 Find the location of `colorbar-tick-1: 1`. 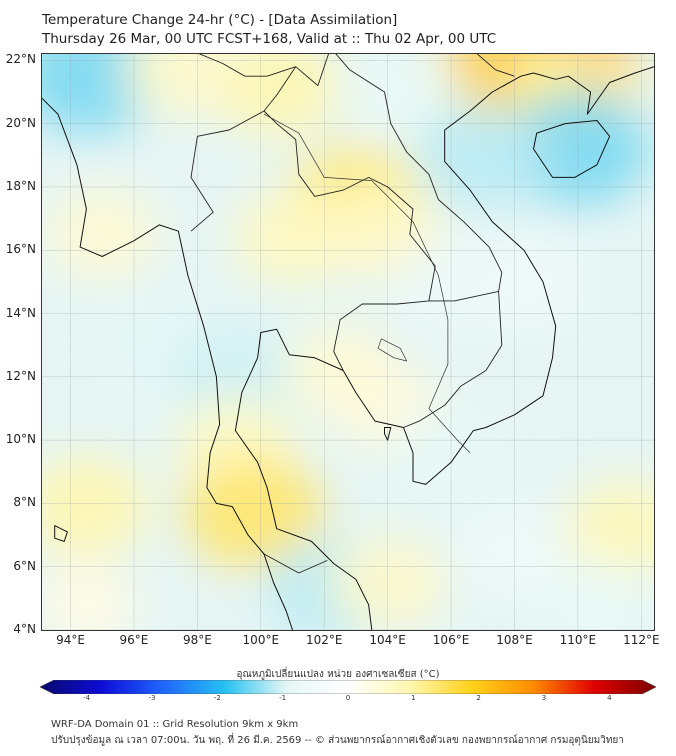

colorbar-tick-1: 1 is located at coordinates (413, 698).